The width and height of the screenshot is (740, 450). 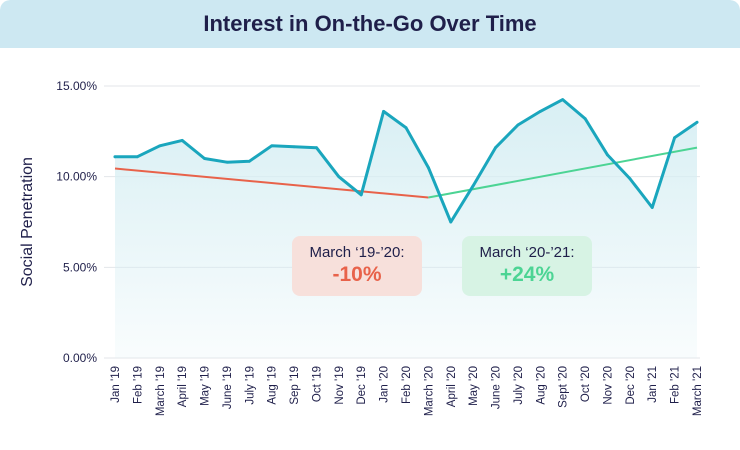 I want to click on x-tick-label: May '20, so click(x=474, y=386).